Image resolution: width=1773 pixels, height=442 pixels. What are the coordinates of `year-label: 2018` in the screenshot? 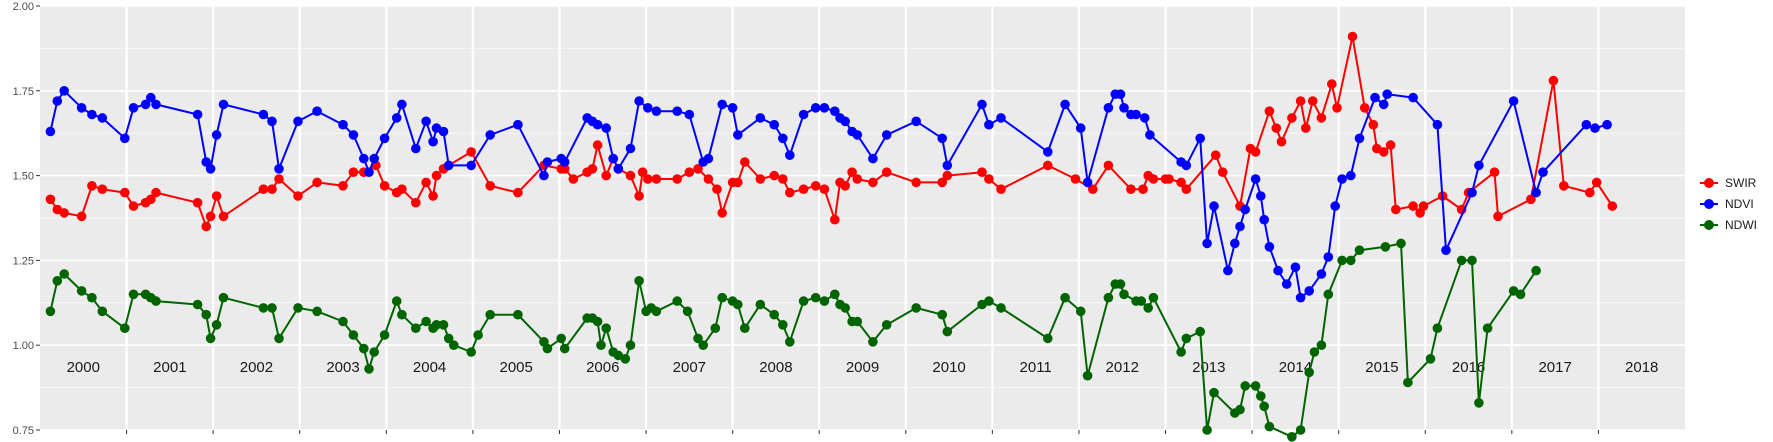 It's located at (1641, 367).